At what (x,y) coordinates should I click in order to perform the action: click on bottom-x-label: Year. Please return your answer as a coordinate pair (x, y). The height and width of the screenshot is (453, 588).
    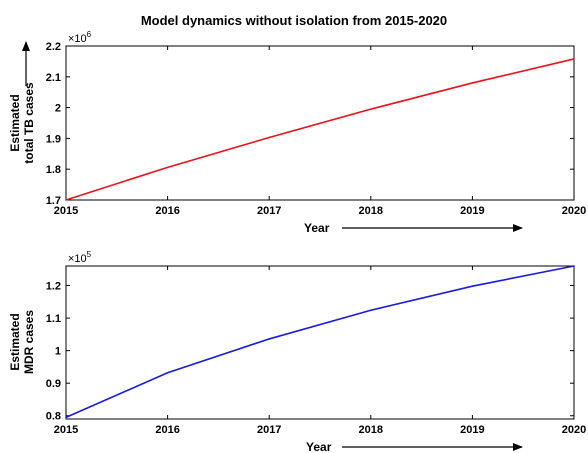
    Looking at the image, I should click on (319, 446).